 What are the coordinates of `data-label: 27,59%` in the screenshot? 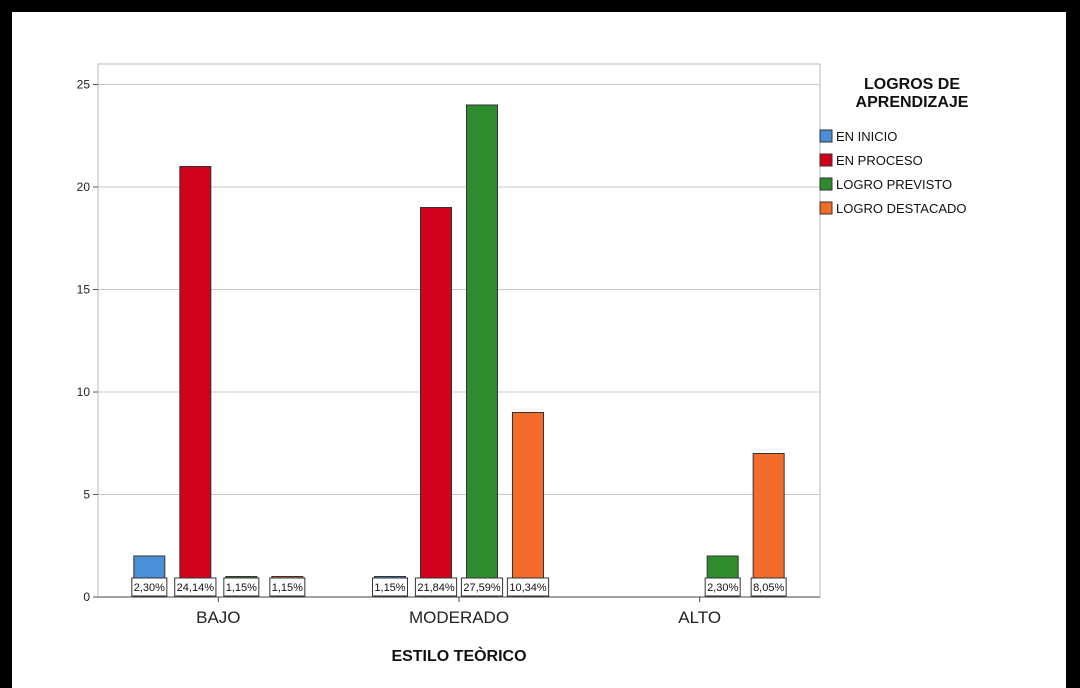 It's located at (482, 588).